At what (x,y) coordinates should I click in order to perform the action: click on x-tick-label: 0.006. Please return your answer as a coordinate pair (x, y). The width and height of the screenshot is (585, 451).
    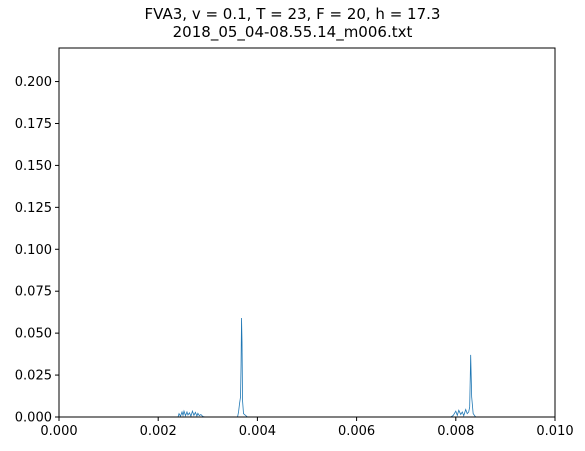
    Looking at the image, I should click on (356, 431).